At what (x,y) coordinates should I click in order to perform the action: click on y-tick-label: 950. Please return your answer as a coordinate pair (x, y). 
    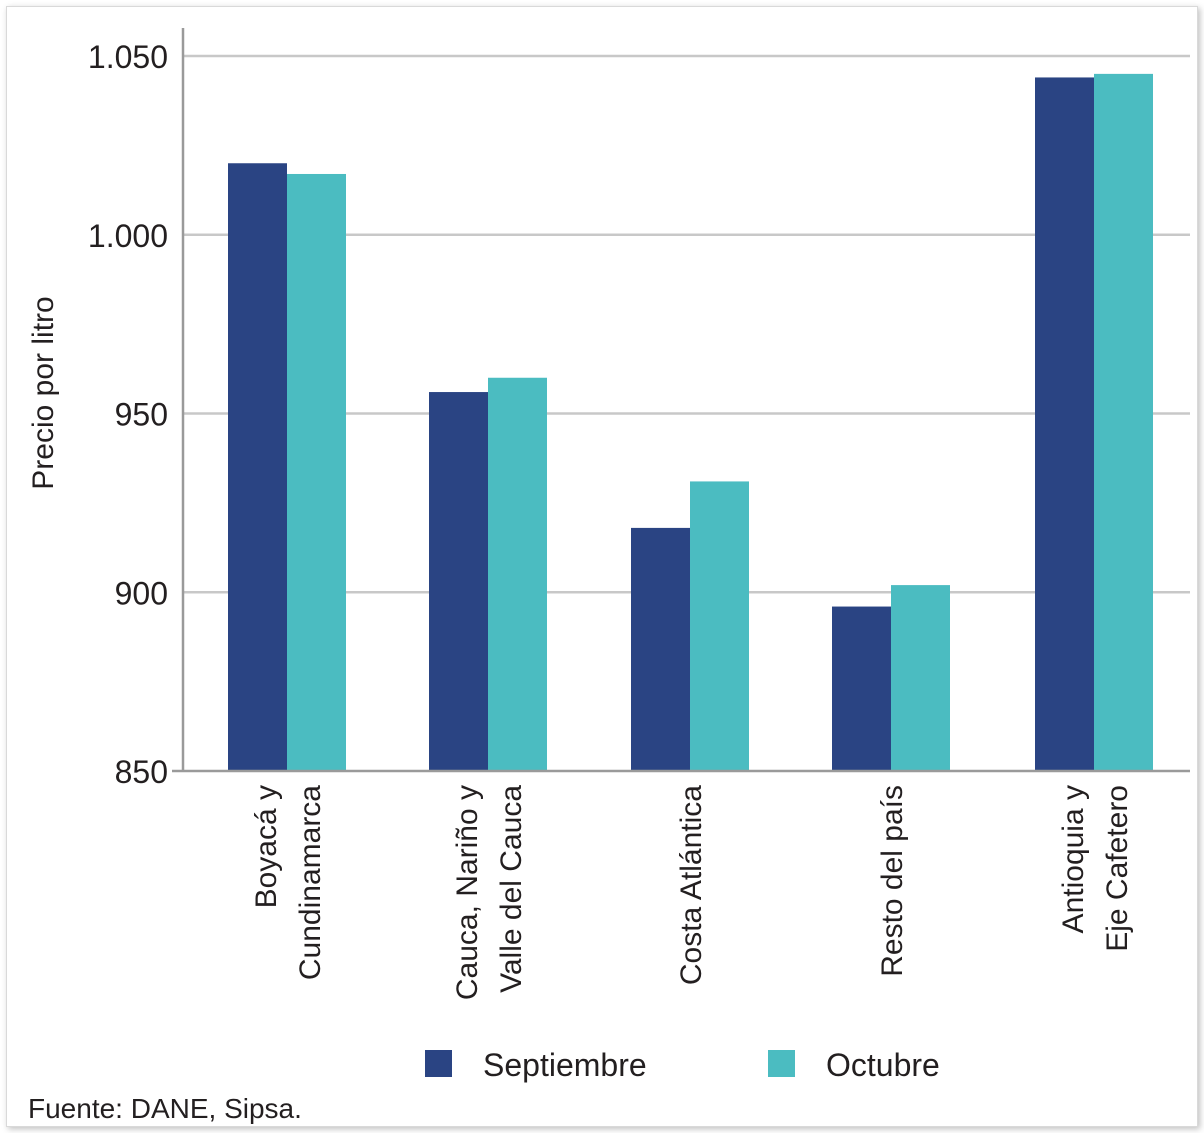
    Looking at the image, I should click on (141, 415).